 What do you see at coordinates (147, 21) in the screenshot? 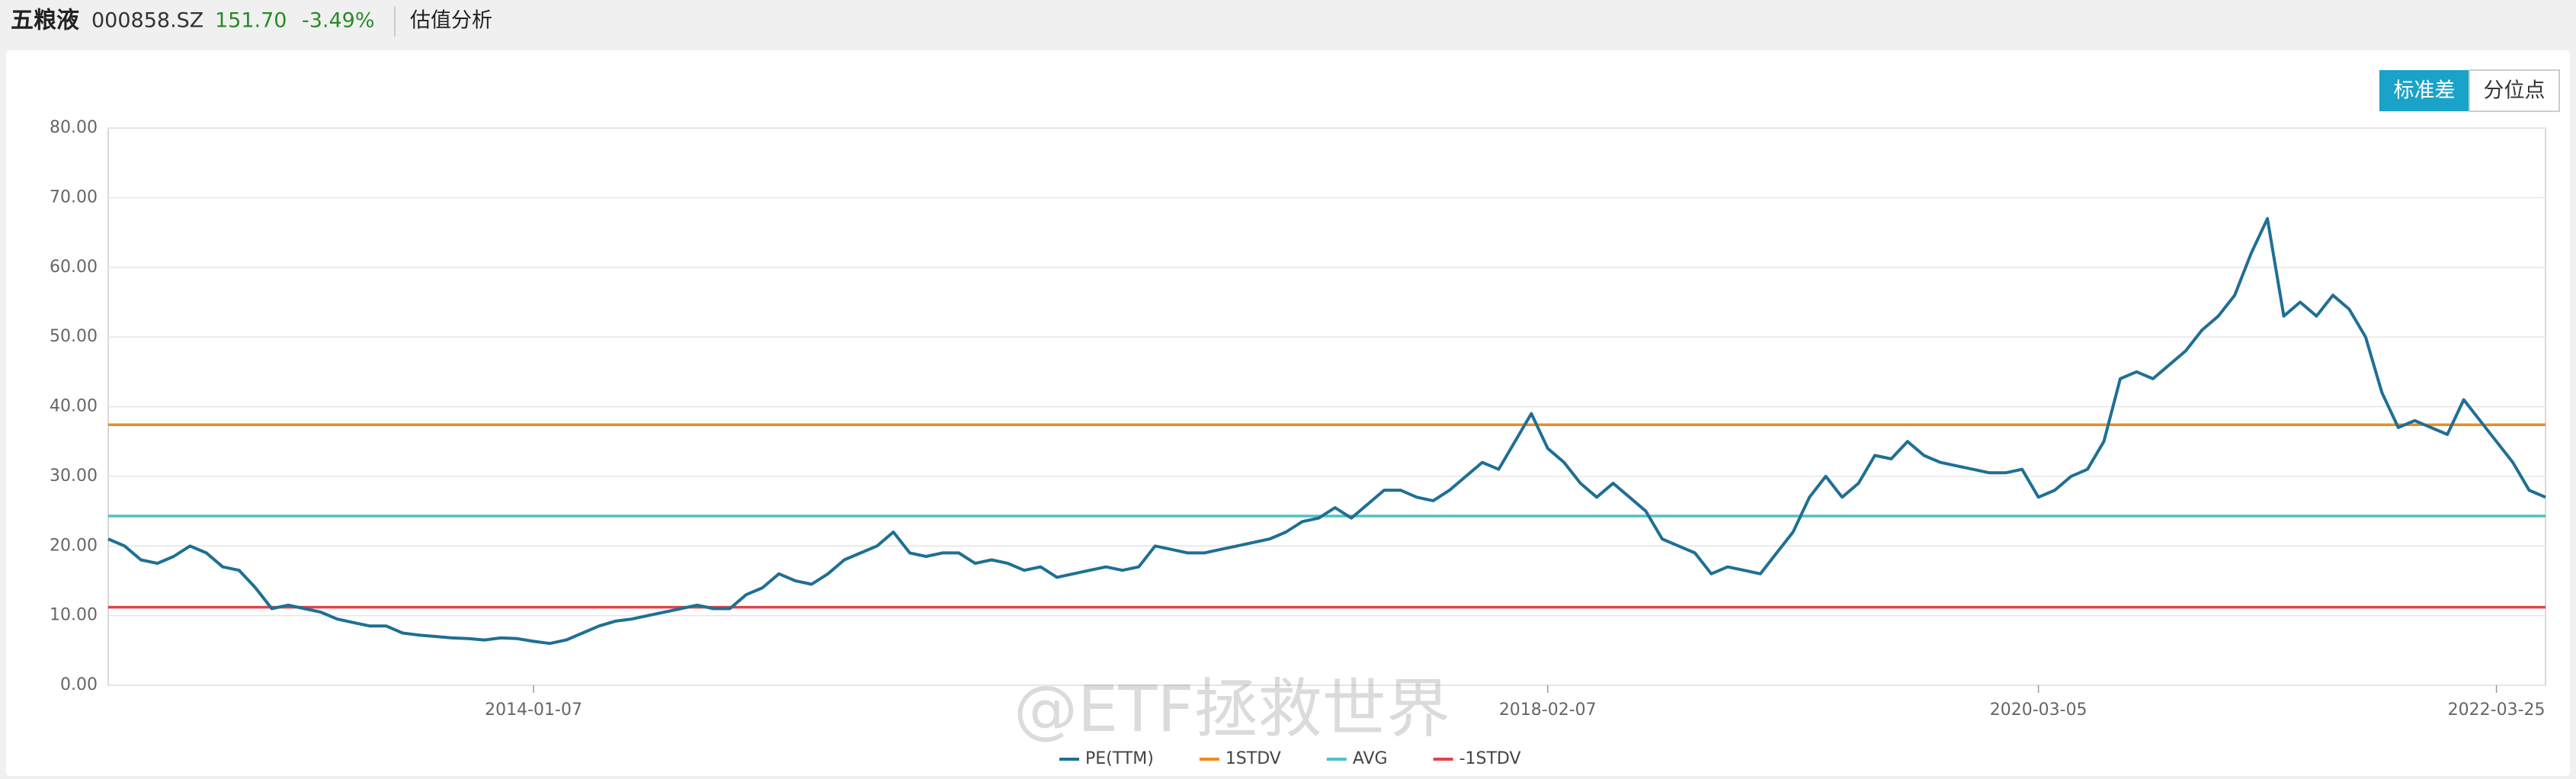
I see `stock-code: 000858.SZ` at bounding box center [147, 21].